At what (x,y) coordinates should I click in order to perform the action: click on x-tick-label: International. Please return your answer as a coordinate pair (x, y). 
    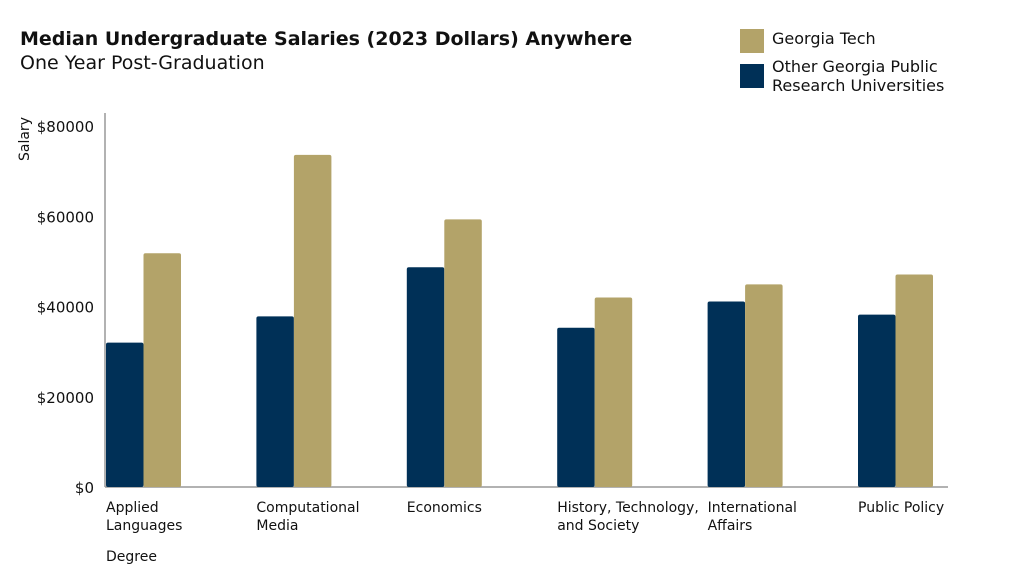
    Looking at the image, I should click on (752, 508).